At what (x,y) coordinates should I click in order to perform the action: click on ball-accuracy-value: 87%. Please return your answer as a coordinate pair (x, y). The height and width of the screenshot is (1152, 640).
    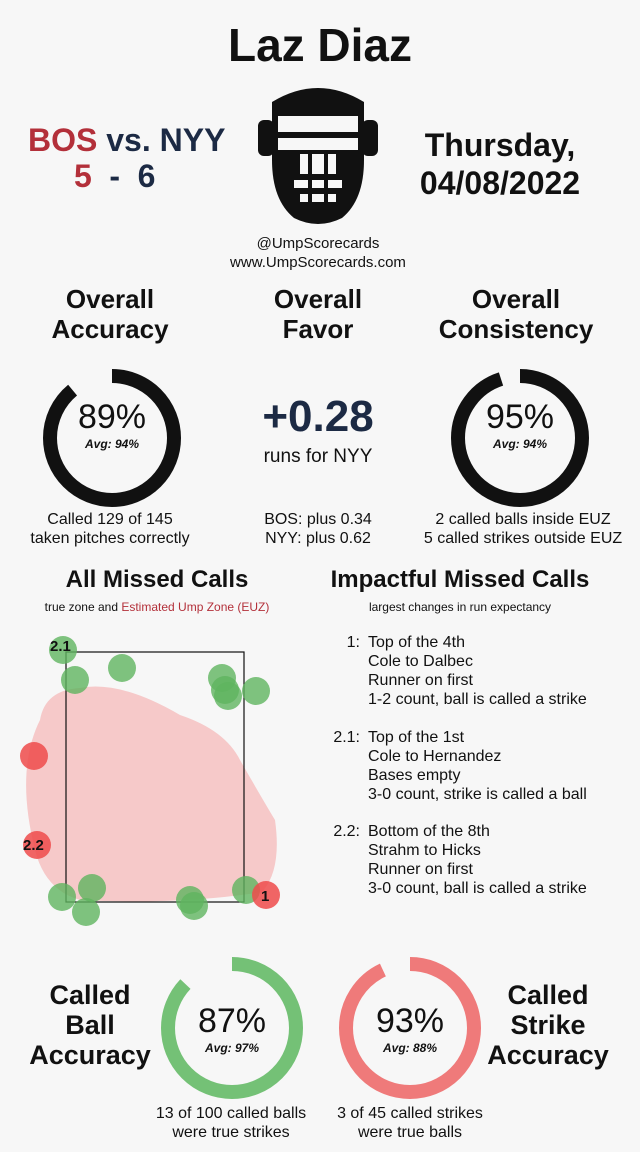
    Looking at the image, I should click on (232, 1021).